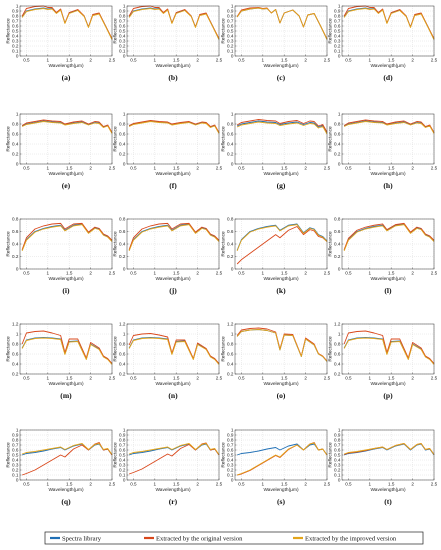 The width and height of the screenshot is (441, 550). Describe the element at coordinates (122, 324) in the screenshot. I see `y-tick-label: 1.2` at that location.